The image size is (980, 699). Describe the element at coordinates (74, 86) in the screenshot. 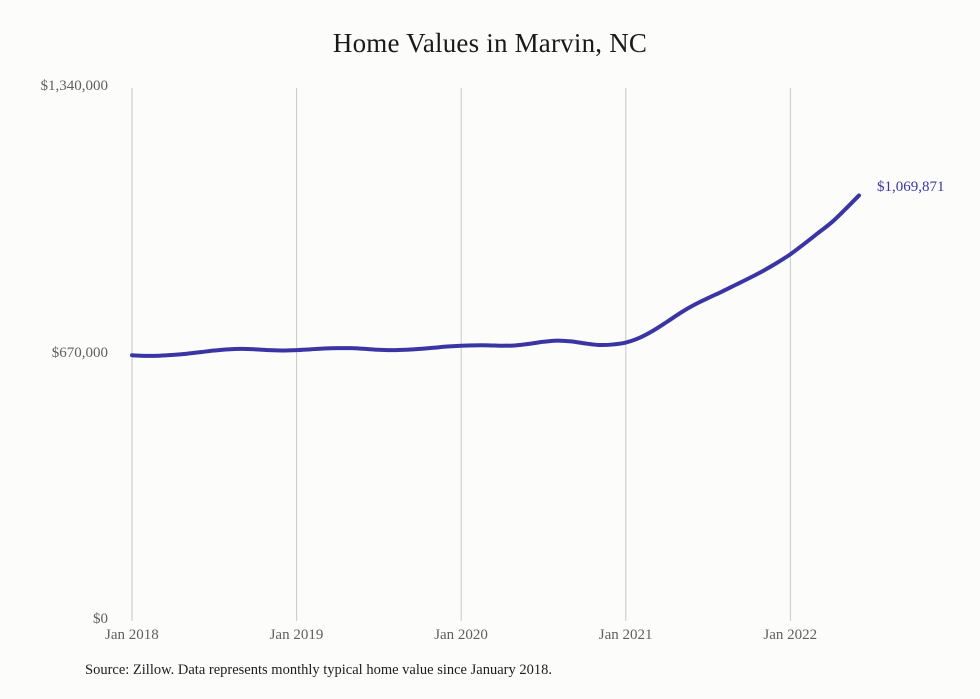

I see `y-axis-tick-label: $1,340,000` at that location.